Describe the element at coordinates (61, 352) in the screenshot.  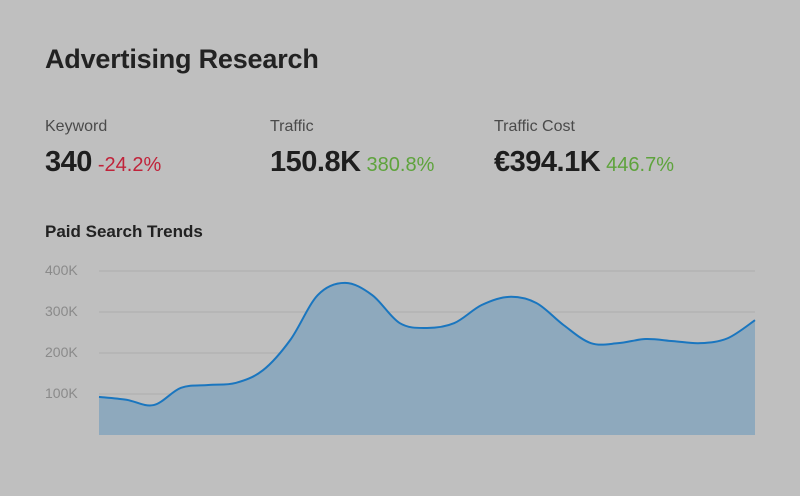
I see `y-axis-tick: 200K` at that location.